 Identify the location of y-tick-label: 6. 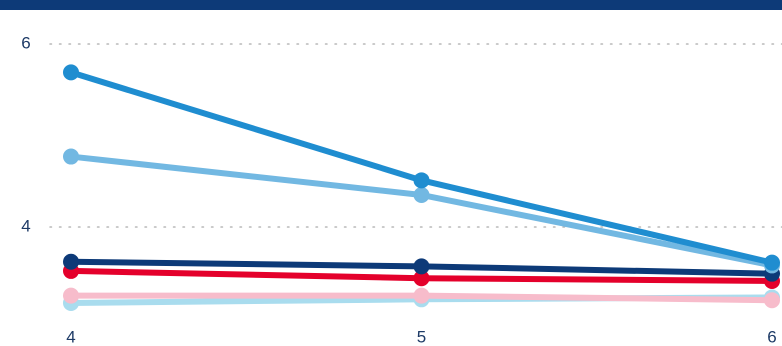
(25, 42).